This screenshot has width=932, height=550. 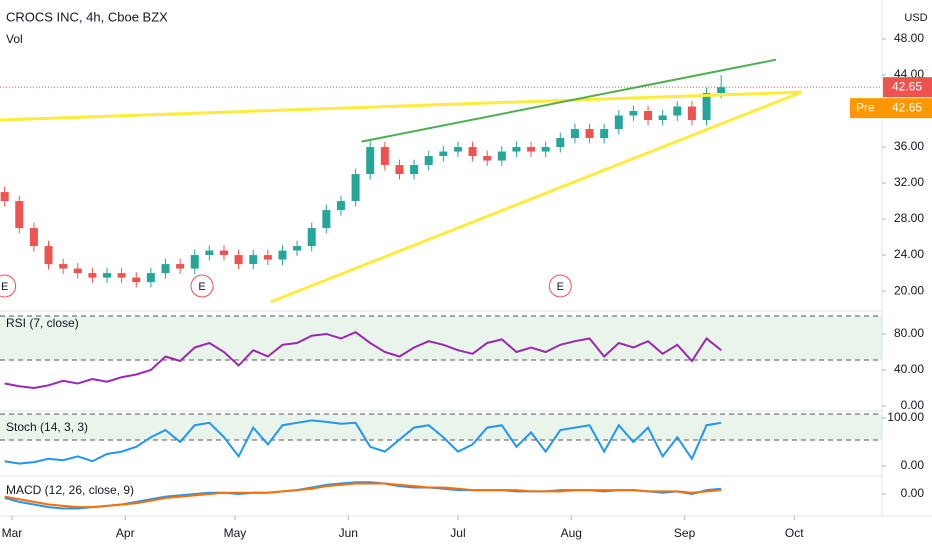 What do you see at coordinates (909, 218) in the screenshot?
I see `y-tick-label: 28.00` at bounding box center [909, 218].